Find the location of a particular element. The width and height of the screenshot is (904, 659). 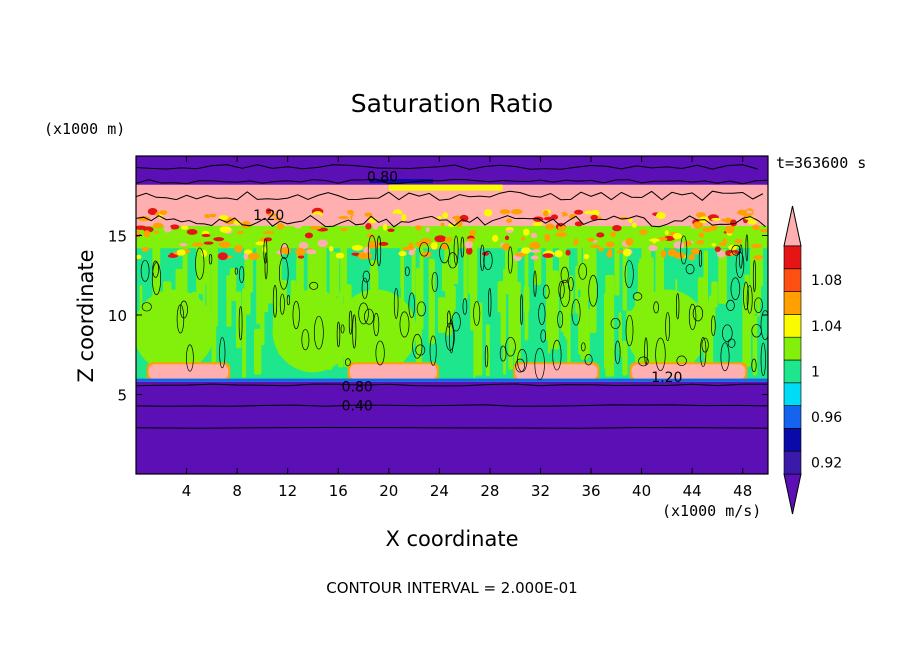

lens is located at coordinates (688, 372).